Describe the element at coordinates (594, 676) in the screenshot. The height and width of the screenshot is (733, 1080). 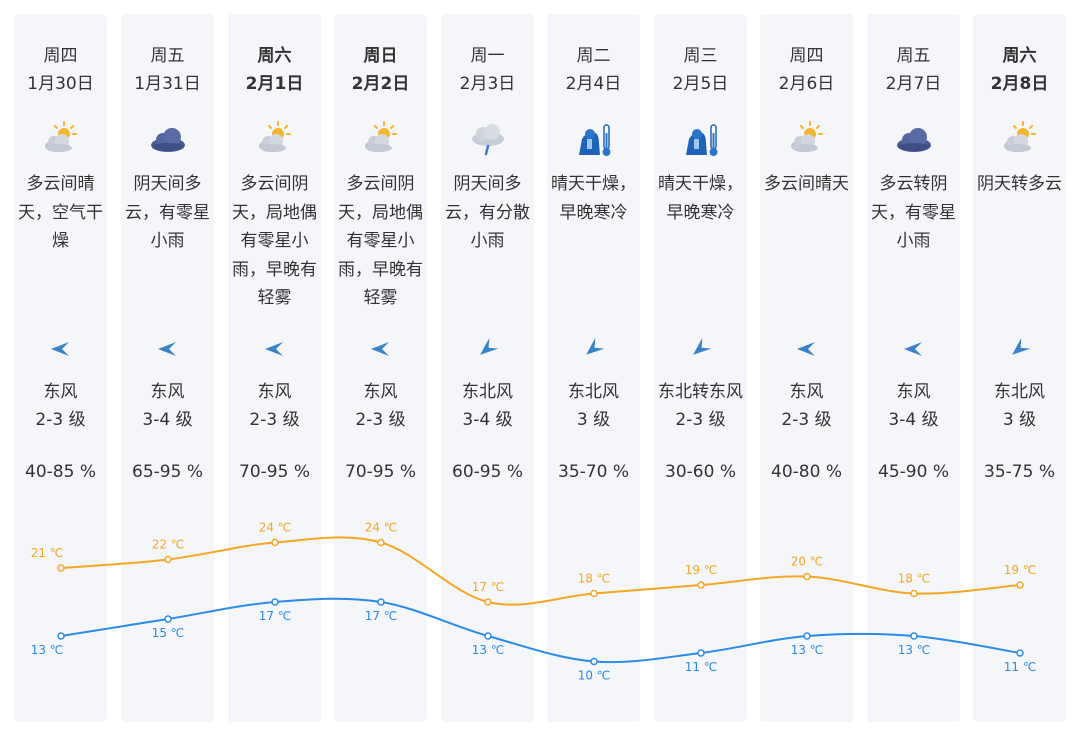
I see `low-temp-label: 10 ℃` at that location.